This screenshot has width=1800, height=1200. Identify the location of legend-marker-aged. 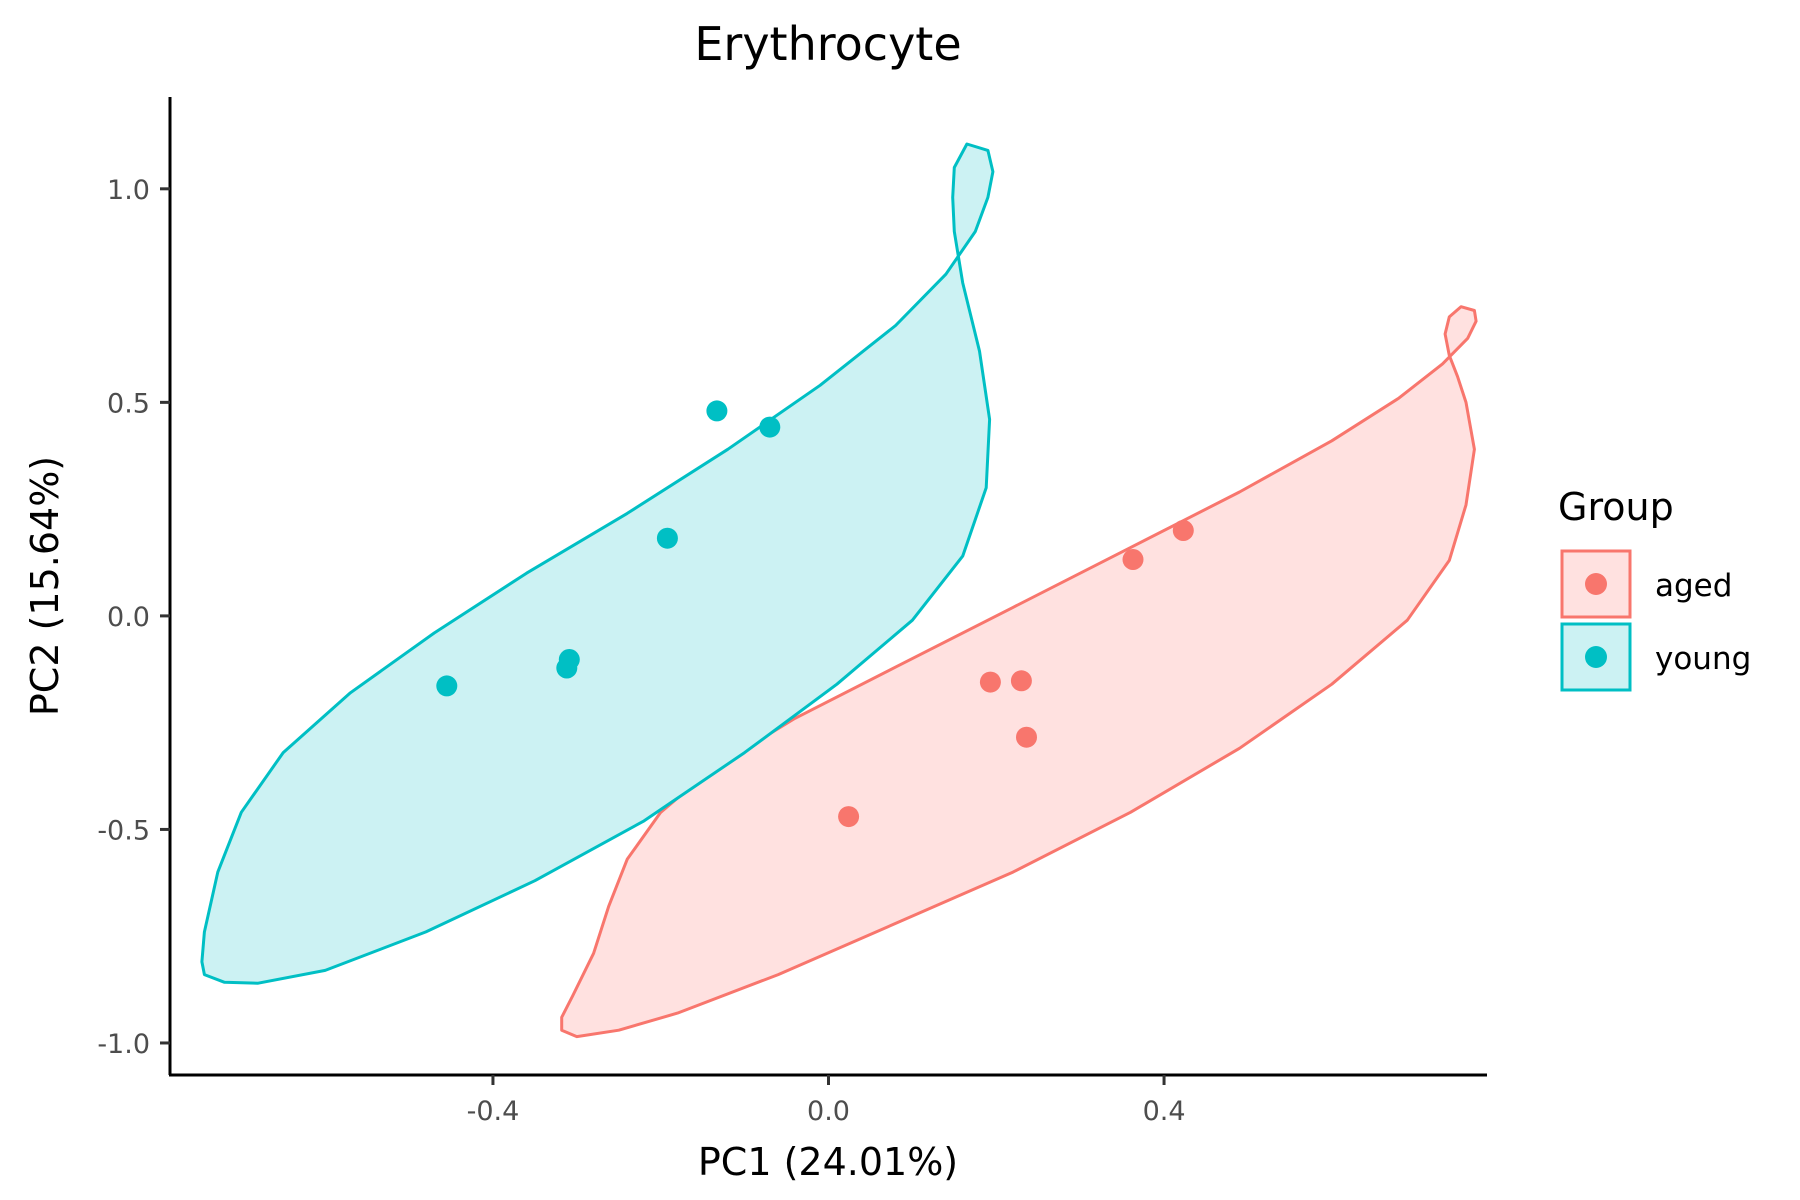
(1596, 584).